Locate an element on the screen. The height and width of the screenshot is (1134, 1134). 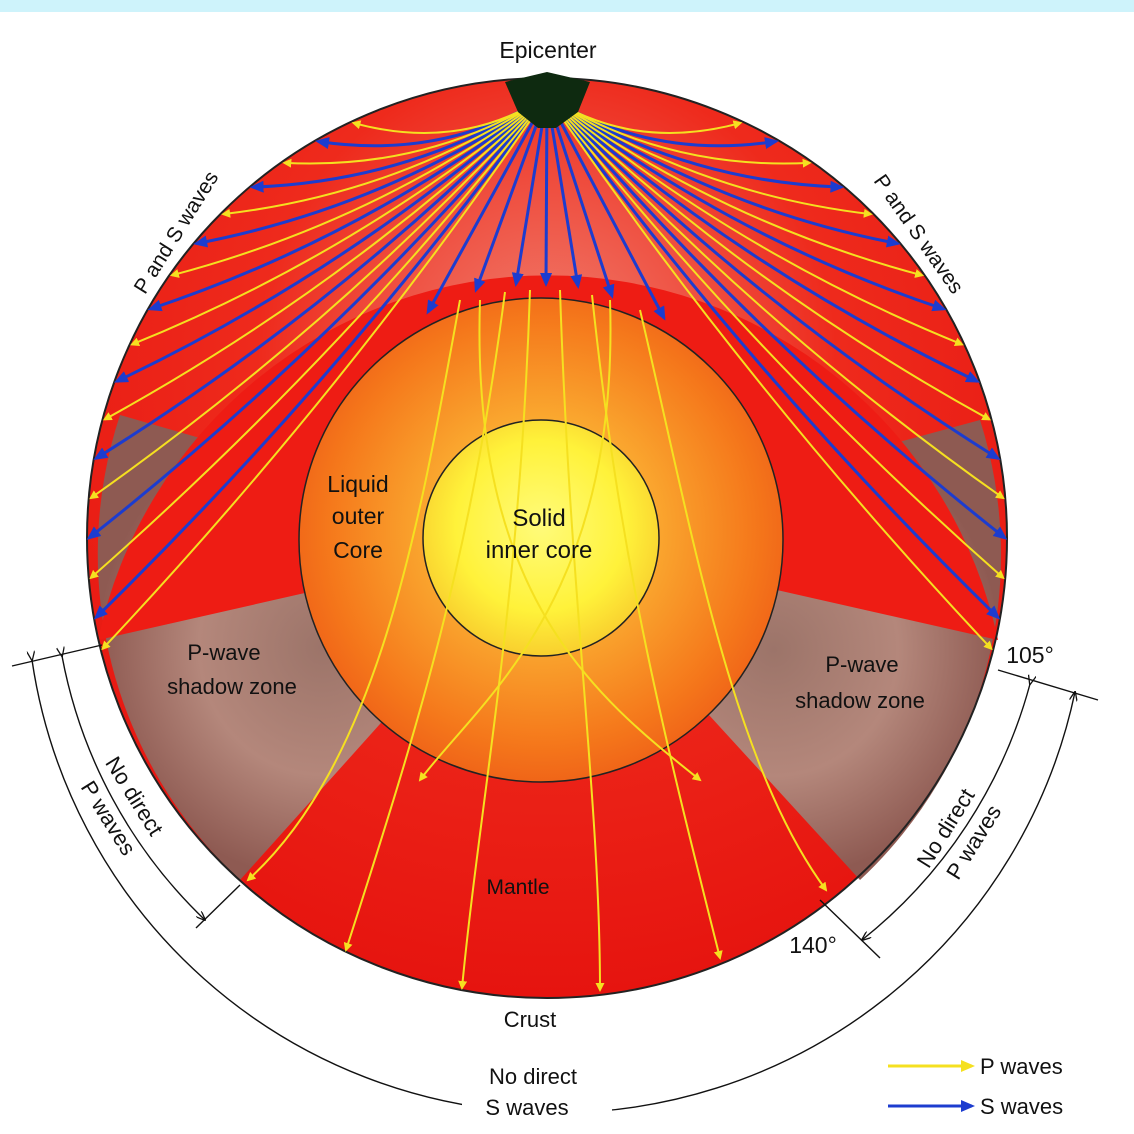
outer-label: outer is located at coordinates (358, 516).